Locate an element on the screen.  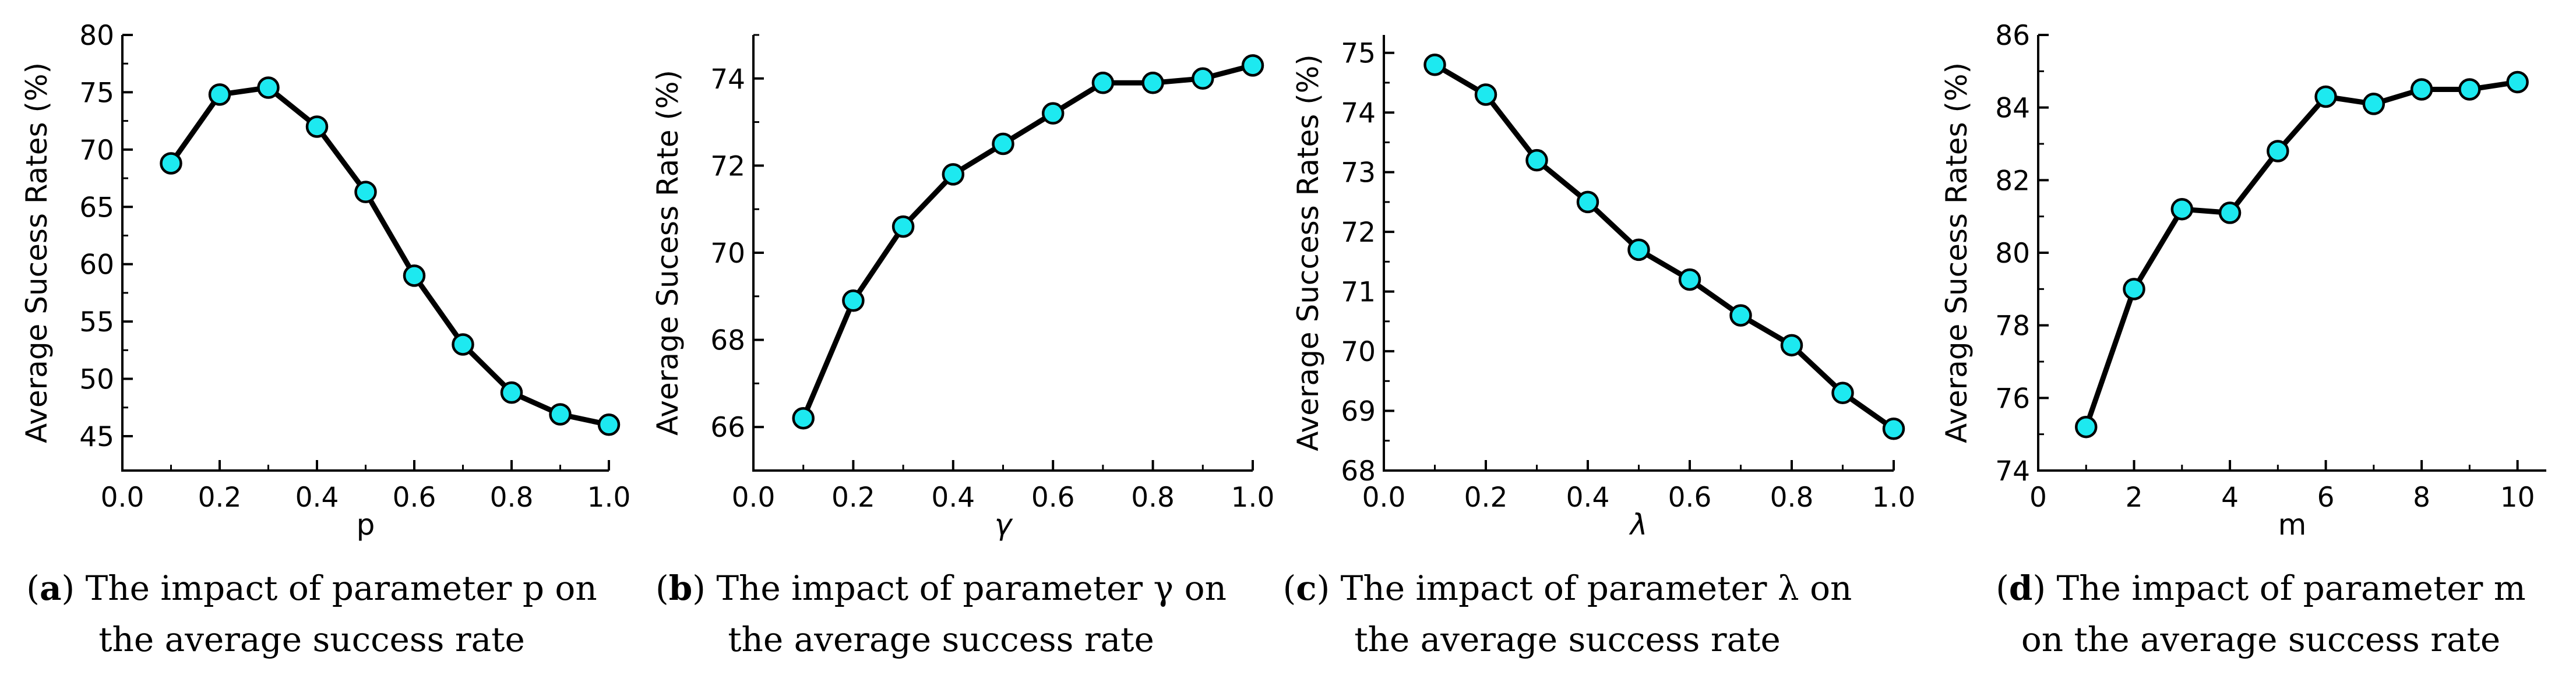
y-tick-label: 55 is located at coordinates (97, 322).